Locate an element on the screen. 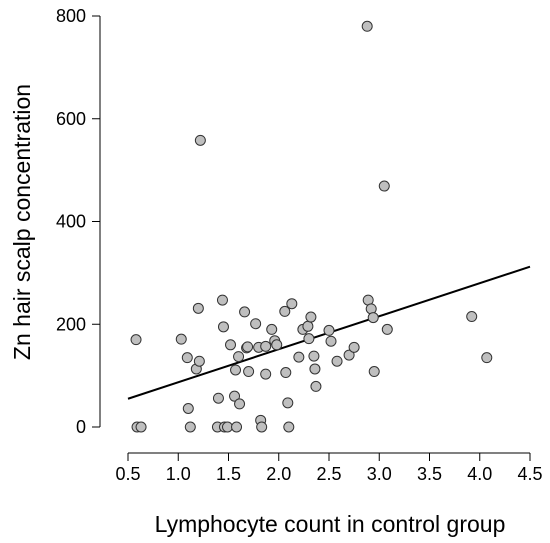 The width and height of the screenshot is (550, 543). x-tick-label: 4.0 is located at coordinates (479, 474).